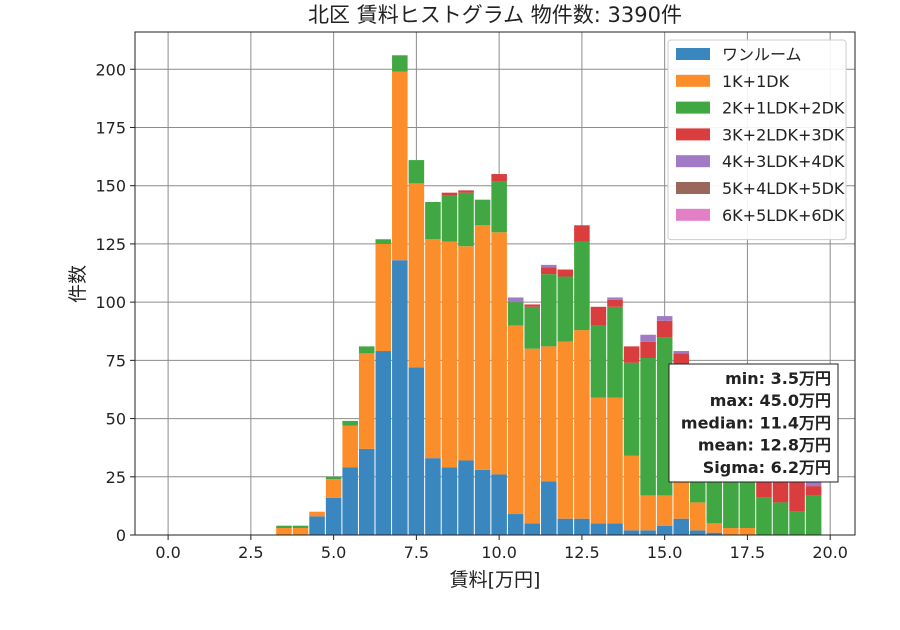  What do you see at coordinates (582, 552) in the screenshot?
I see `x-tick-label: 12.5` at bounding box center [582, 552].